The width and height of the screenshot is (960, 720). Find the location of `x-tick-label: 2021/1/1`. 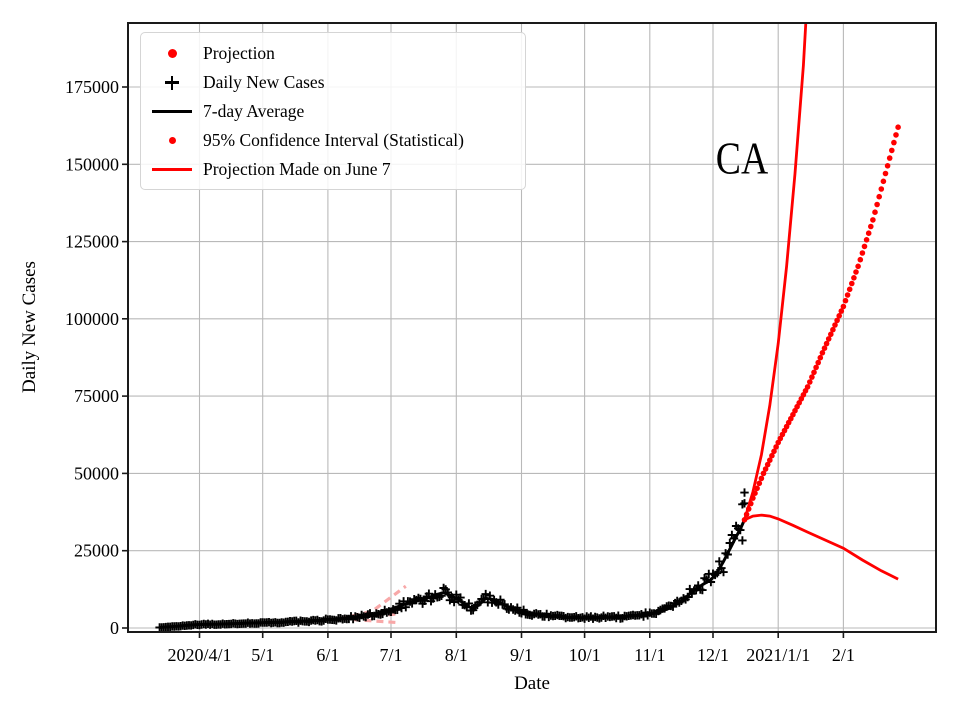

x-tick-label: 2021/1/1 is located at coordinates (778, 655).